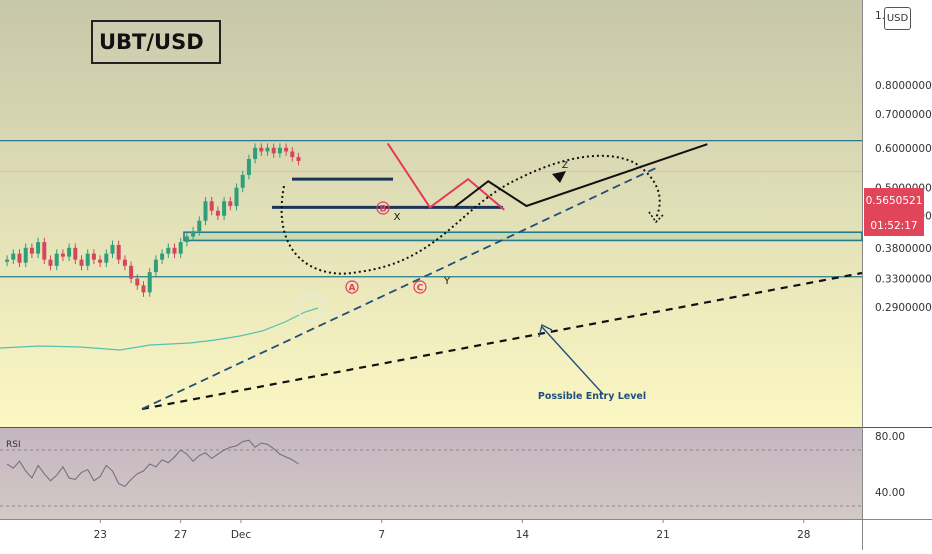 The image size is (932, 554). I want to click on wave-label-c: C, so click(420, 289).